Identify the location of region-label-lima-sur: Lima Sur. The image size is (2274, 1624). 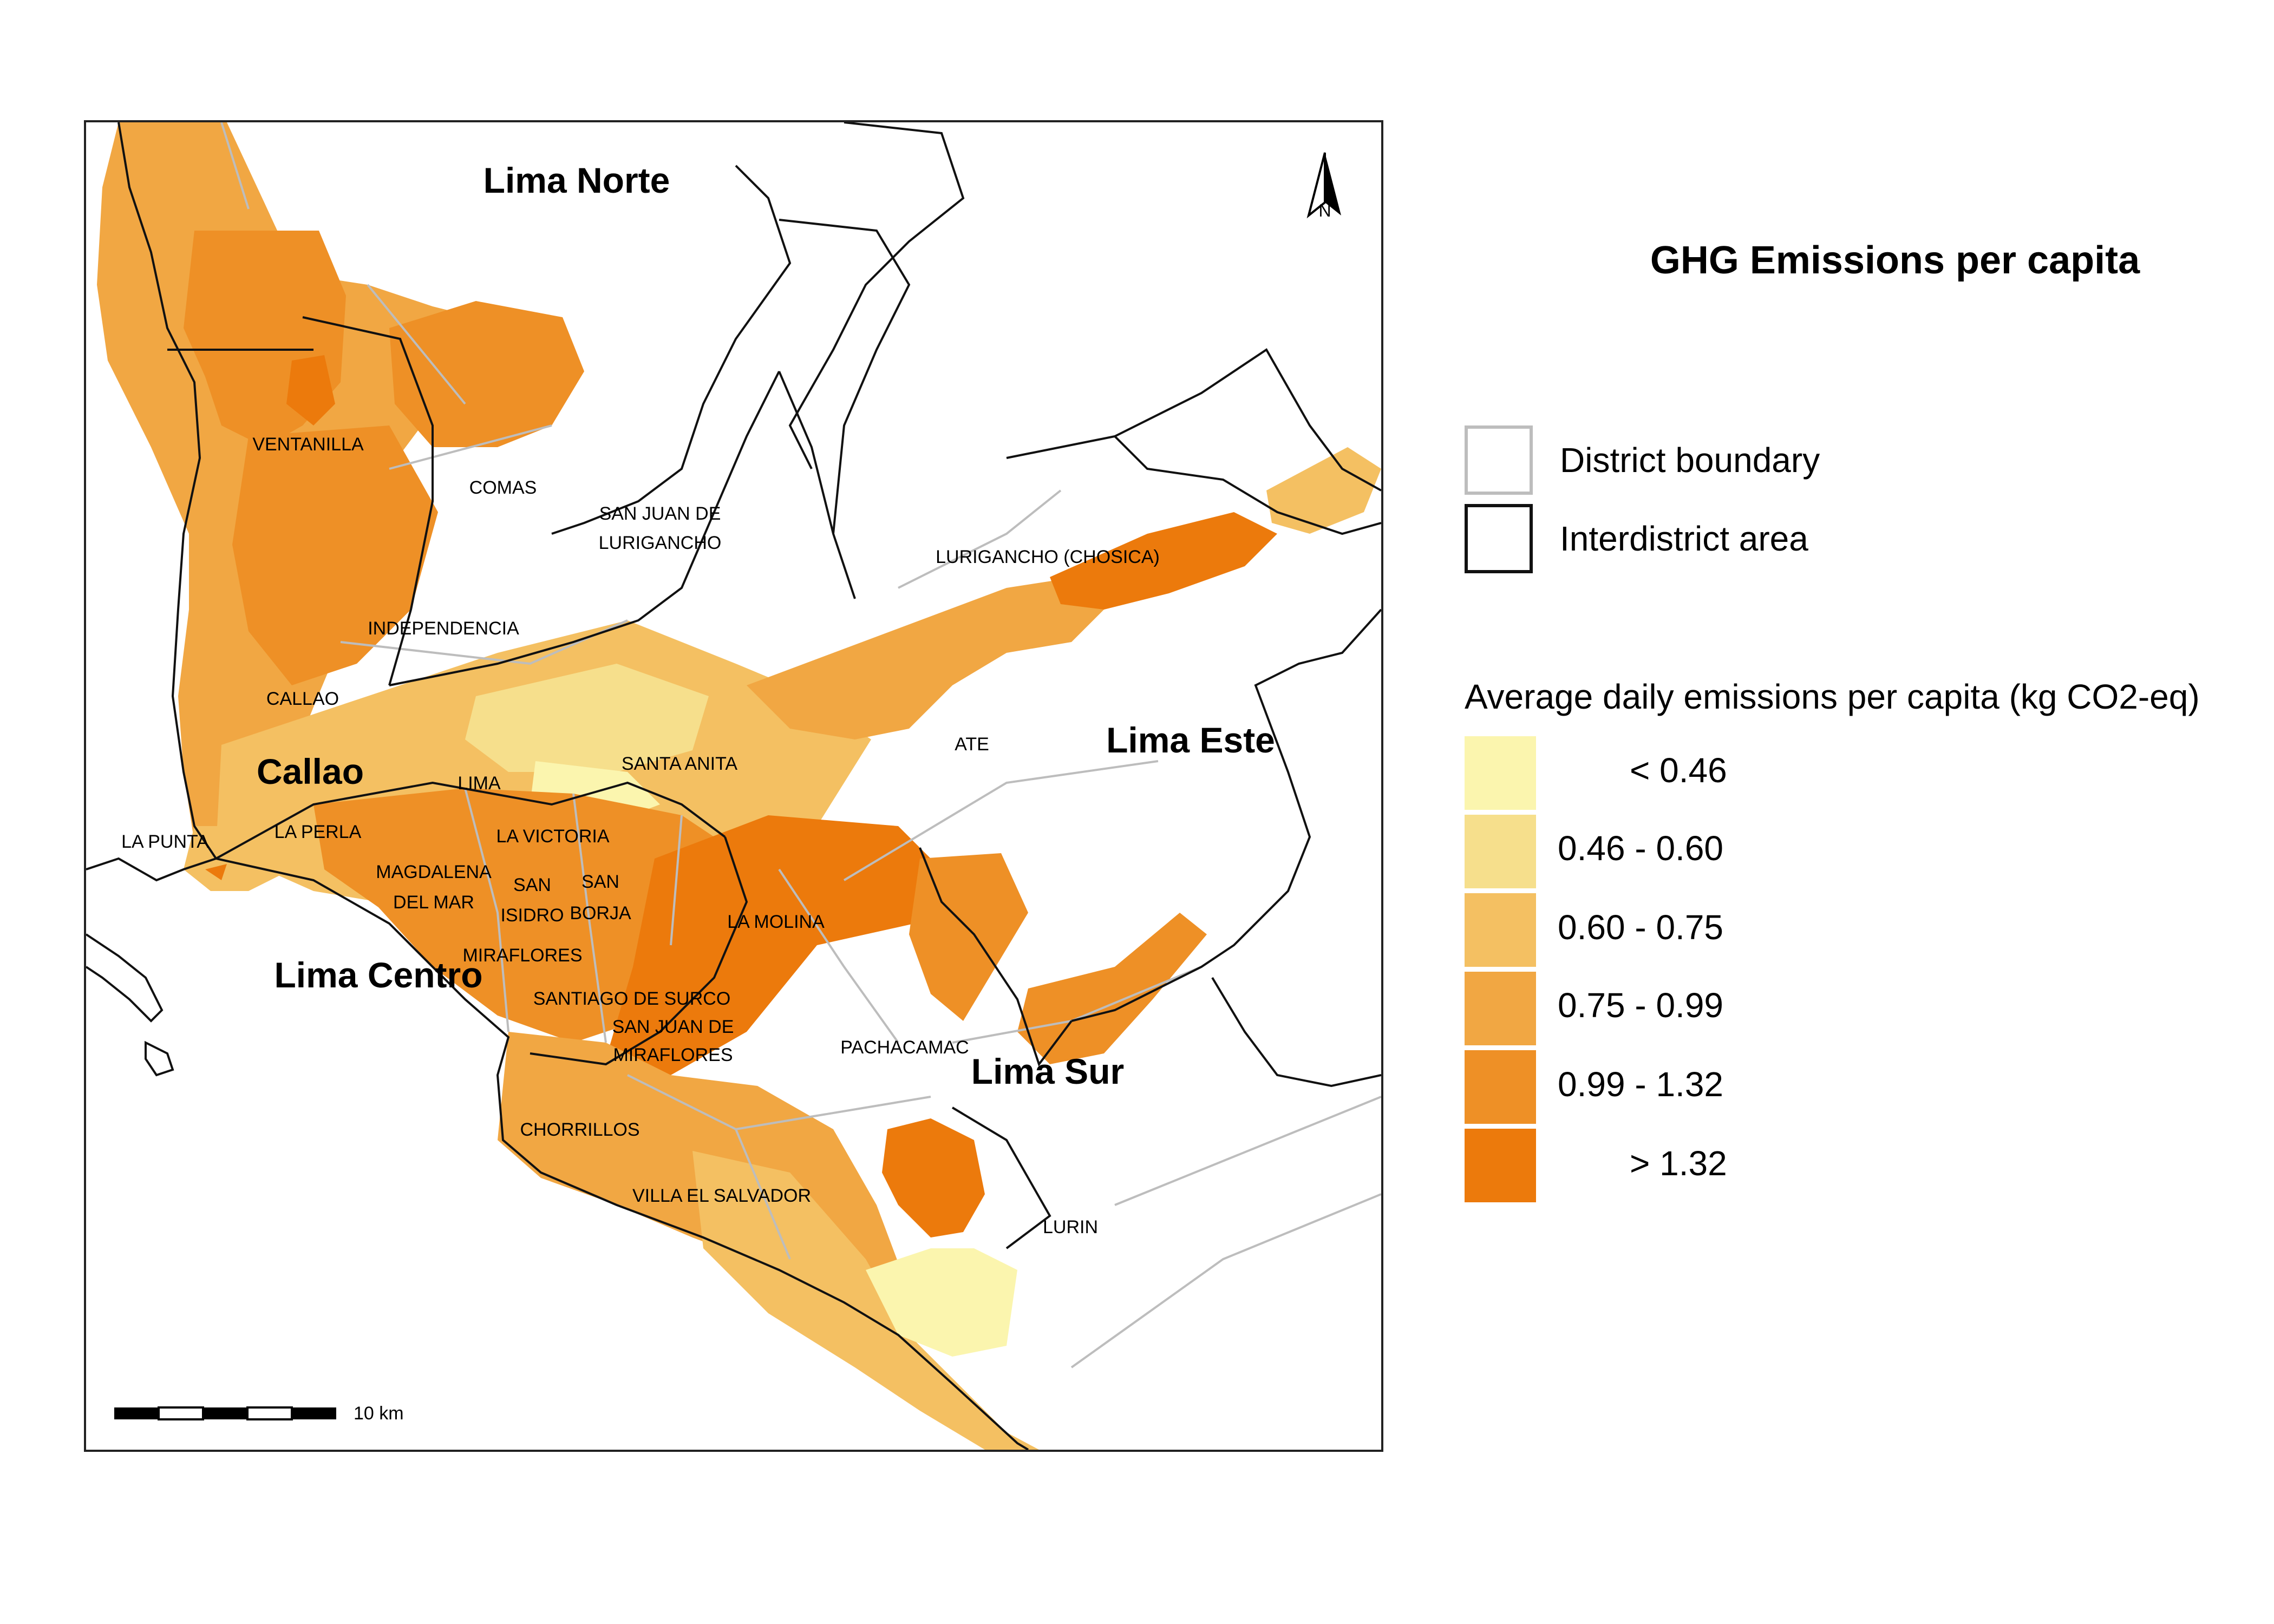
(1048, 1071).